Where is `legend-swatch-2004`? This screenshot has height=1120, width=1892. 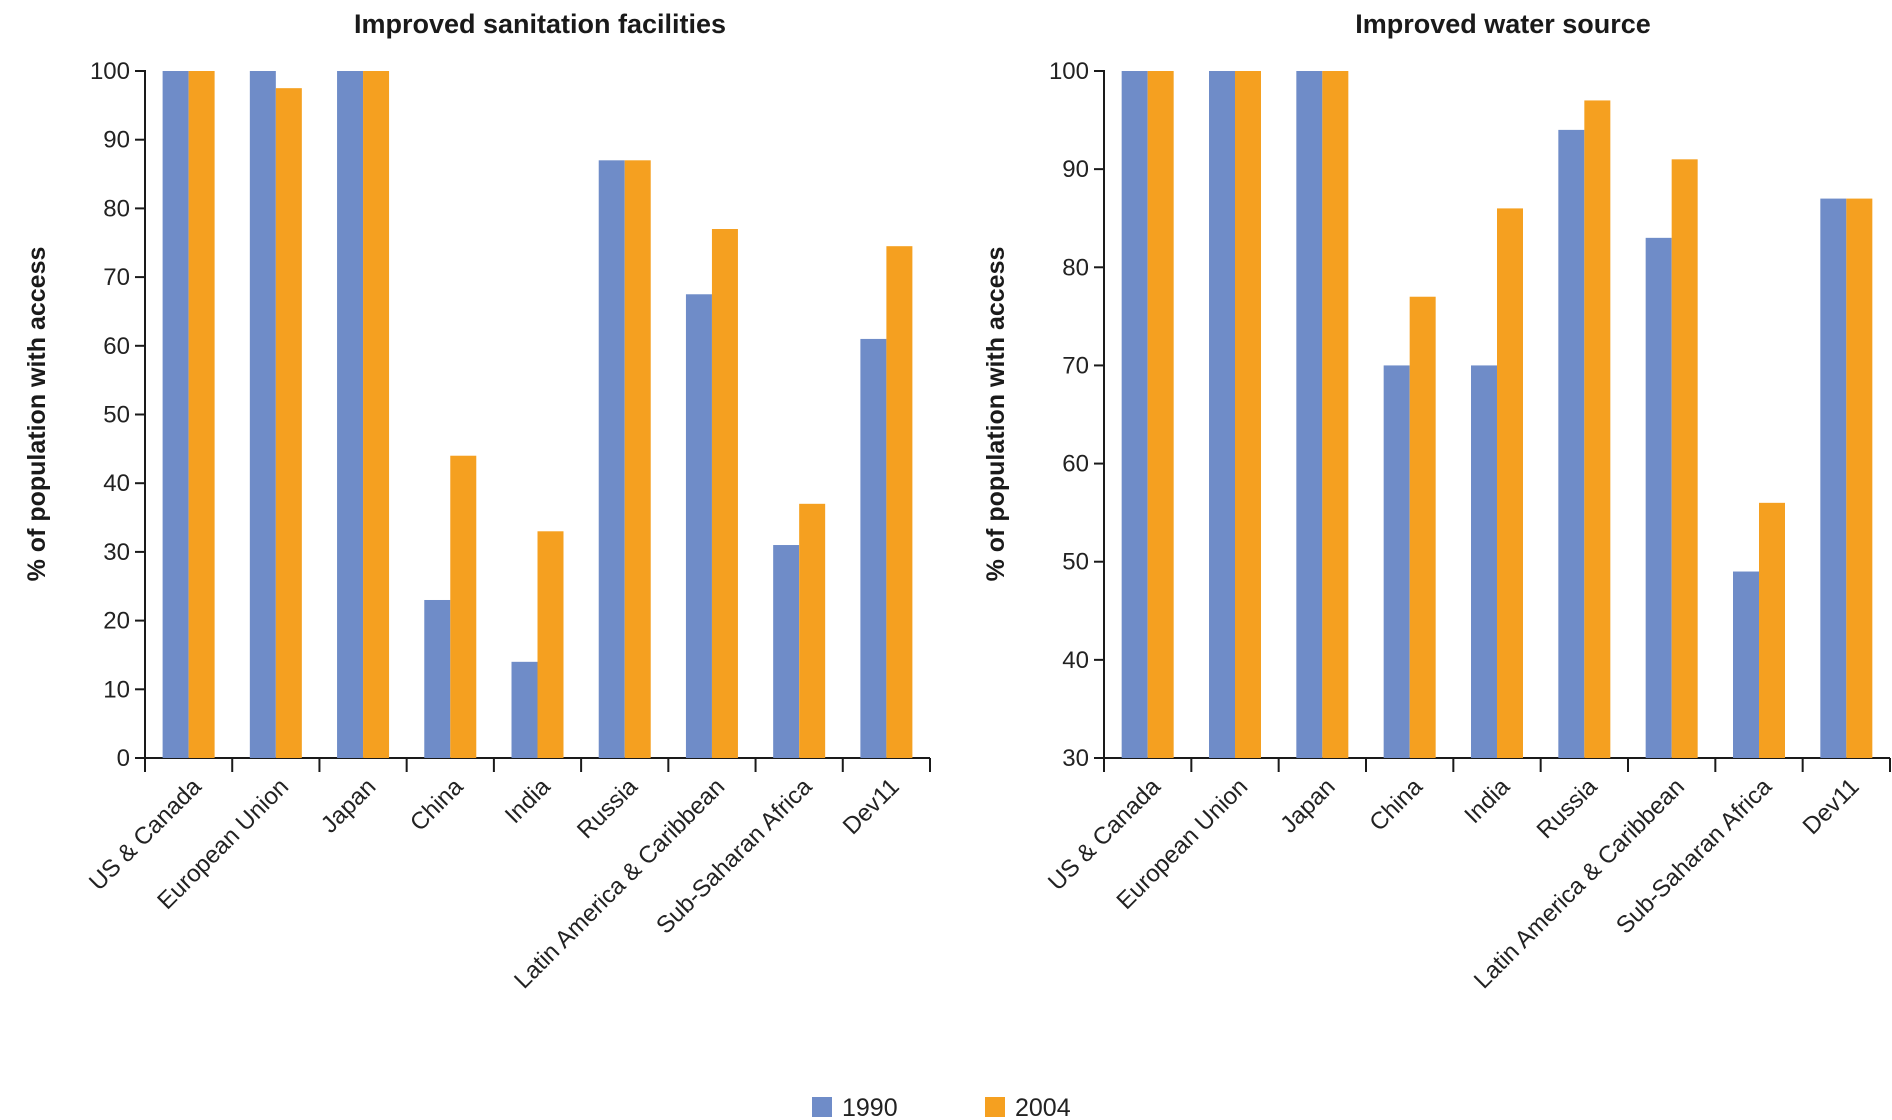
legend-swatch-2004 is located at coordinates (995, 1107).